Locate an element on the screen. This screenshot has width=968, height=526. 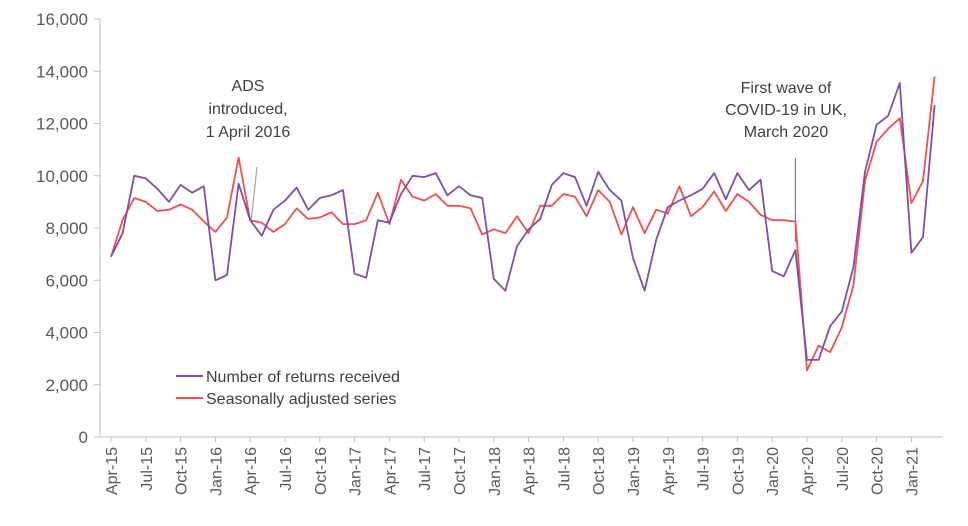
x-tick-label: Jan-21 is located at coordinates (912, 471).